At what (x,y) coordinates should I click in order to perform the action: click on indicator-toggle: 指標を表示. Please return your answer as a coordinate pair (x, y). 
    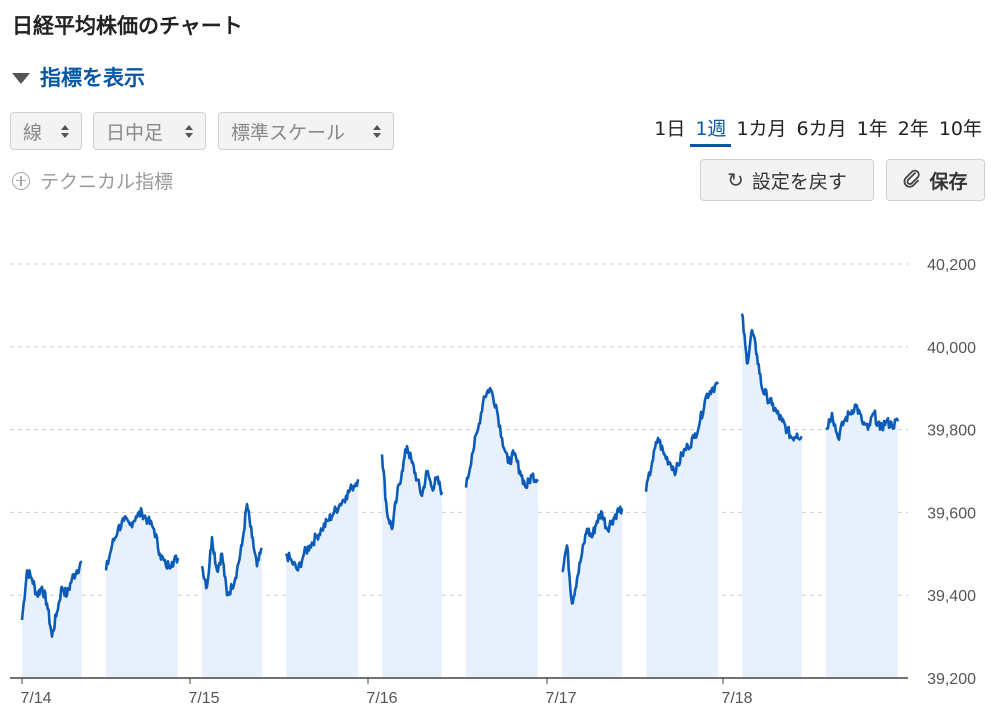
    Looking at the image, I should click on (78, 77).